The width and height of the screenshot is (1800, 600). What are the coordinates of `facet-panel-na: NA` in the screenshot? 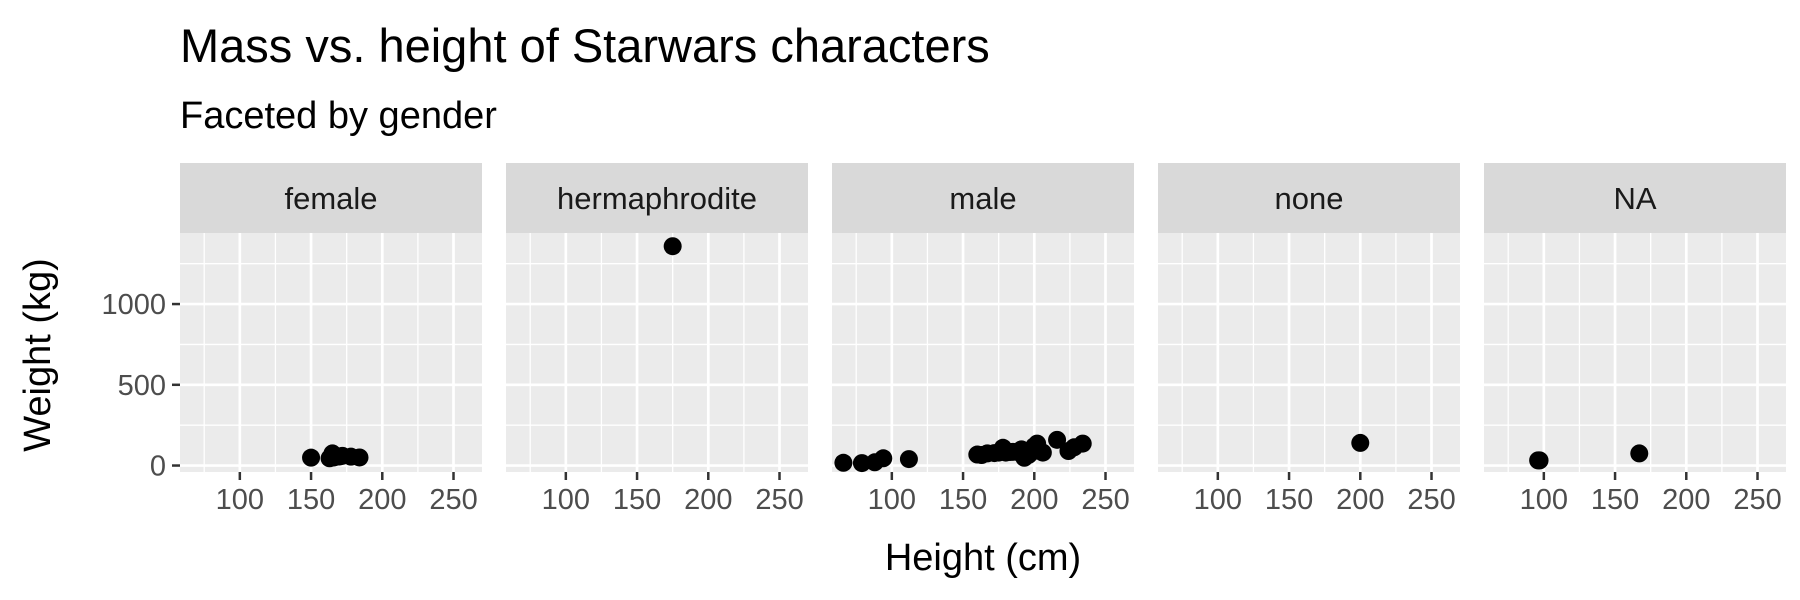 It's located at (1635, 317).